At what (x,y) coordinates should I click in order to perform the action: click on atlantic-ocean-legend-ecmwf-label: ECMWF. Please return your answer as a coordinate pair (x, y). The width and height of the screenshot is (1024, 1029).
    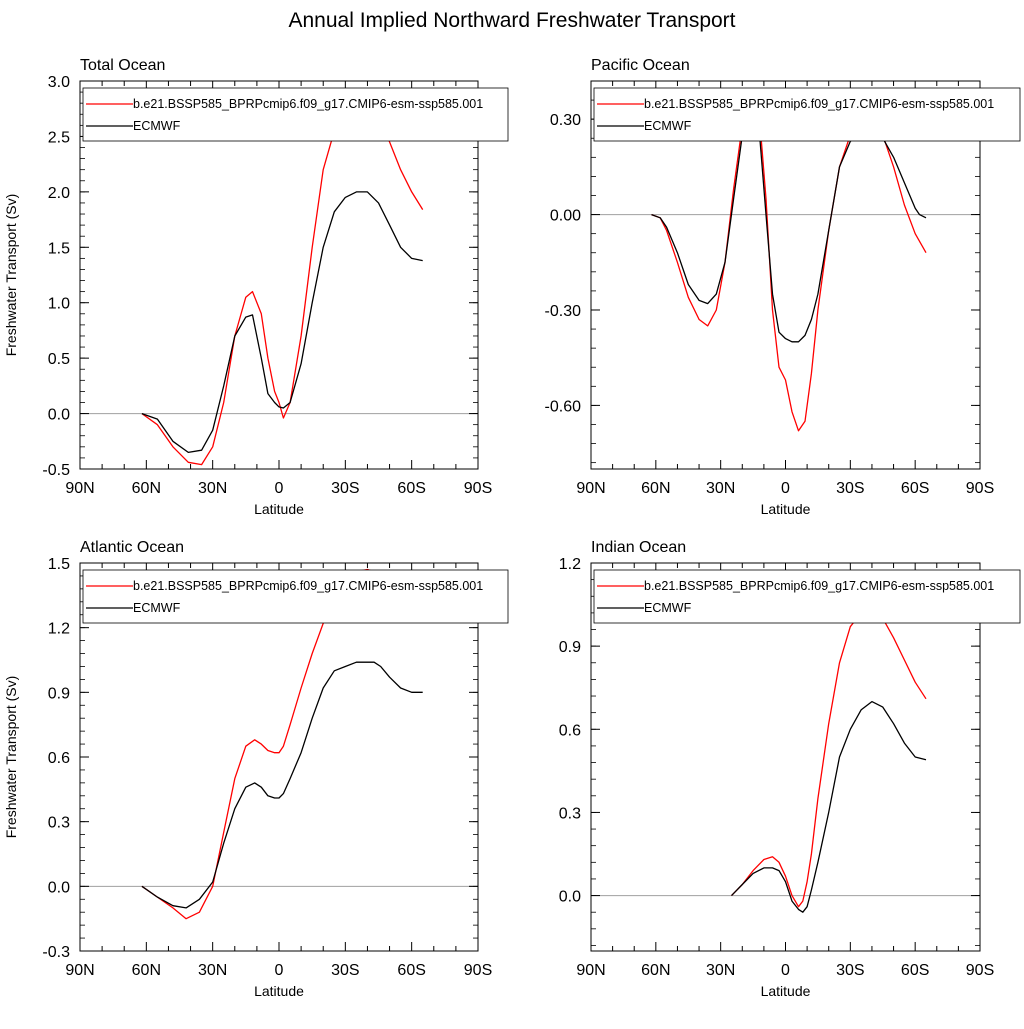
    Looking at the image, I should click on (157, 608).